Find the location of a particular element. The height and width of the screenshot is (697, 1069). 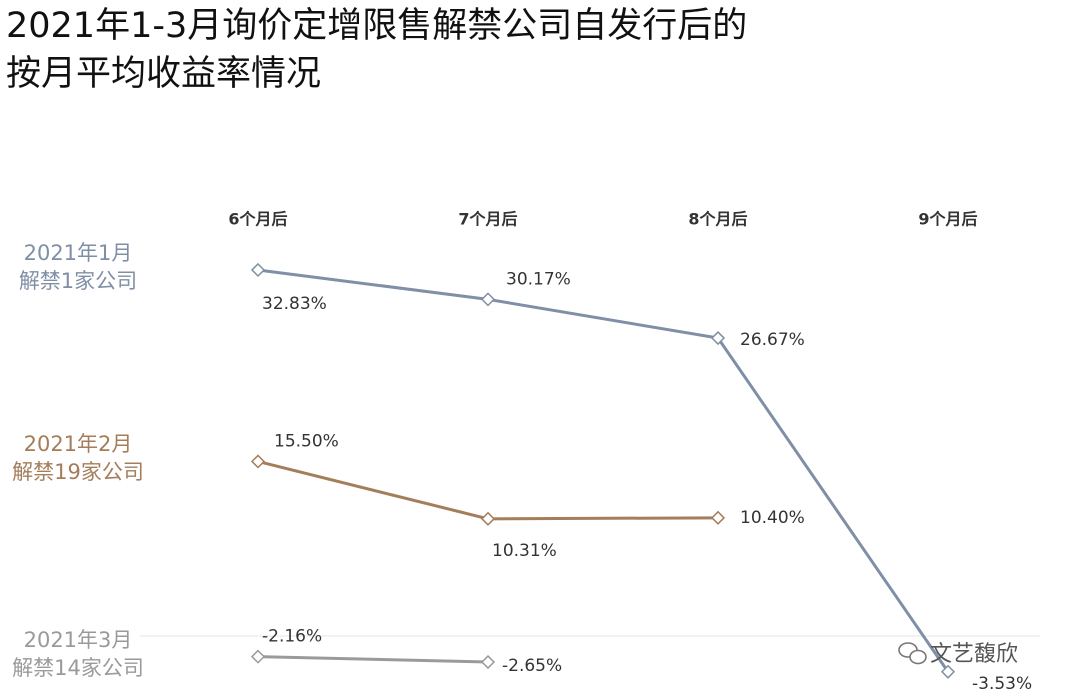

x-tick-label: 8个月后 is located at coordinates (717, 219).